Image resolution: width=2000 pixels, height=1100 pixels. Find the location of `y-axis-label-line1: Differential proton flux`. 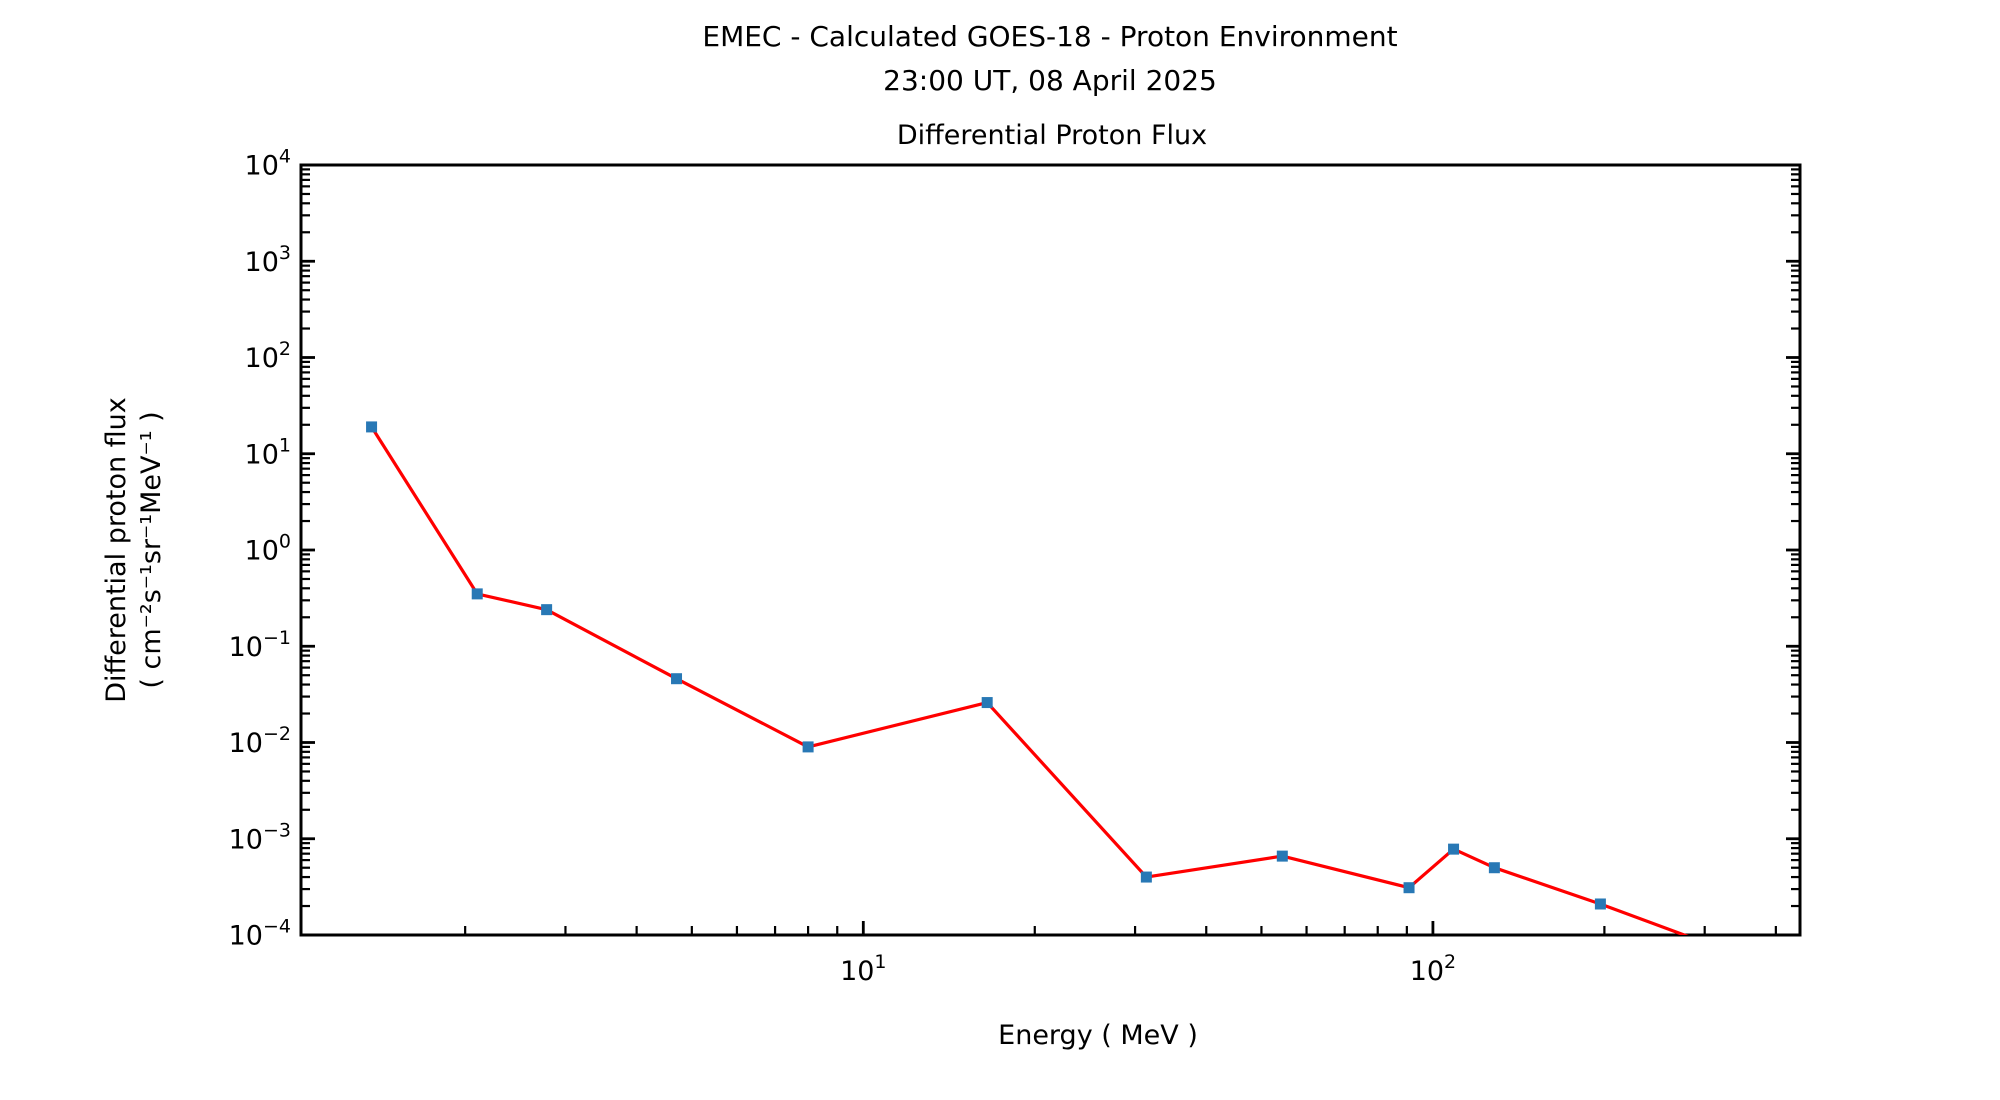

y-axis-label-line1: Differential proton flux is located at coordinates (116, 550).